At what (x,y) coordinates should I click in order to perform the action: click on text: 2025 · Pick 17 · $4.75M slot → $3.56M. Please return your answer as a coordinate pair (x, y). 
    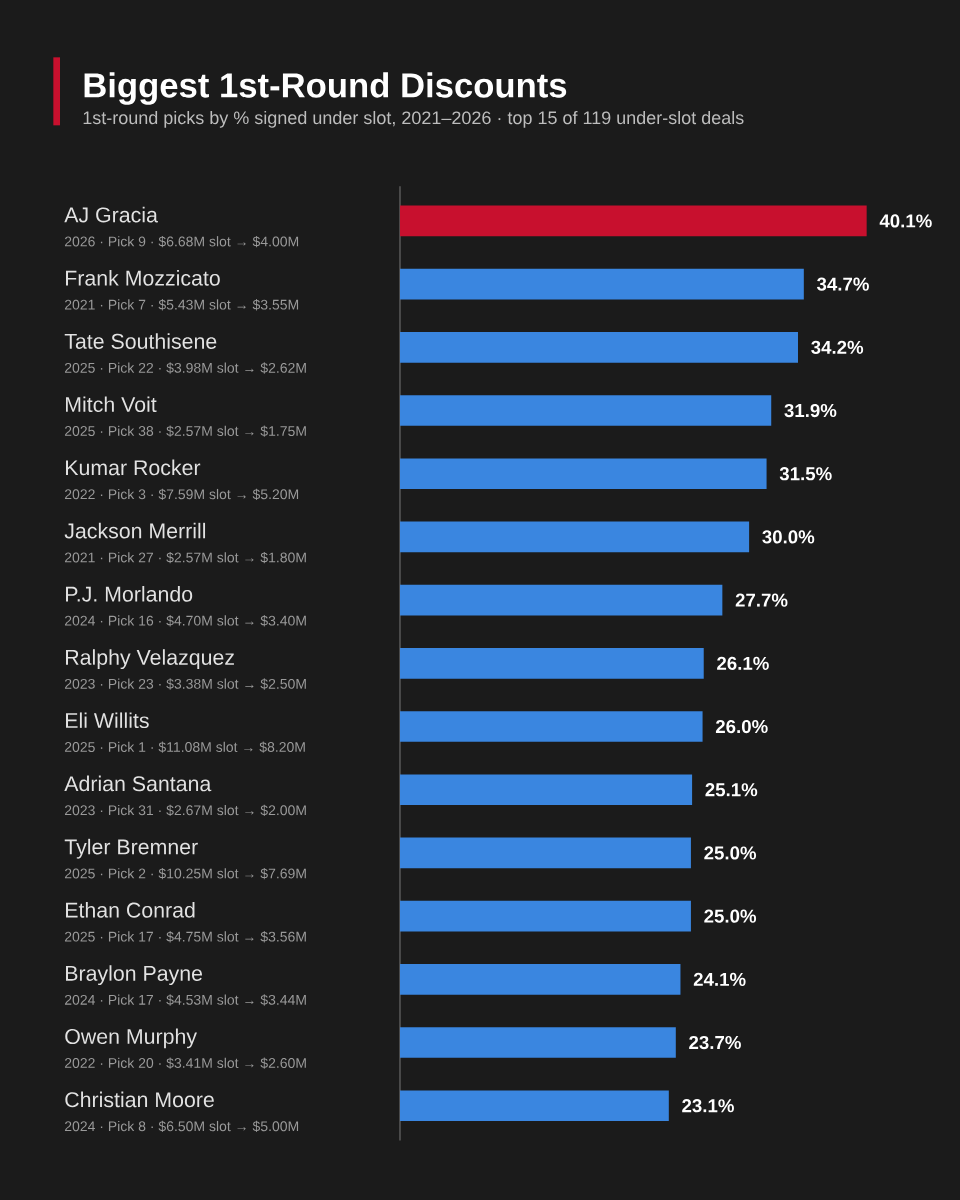
    Looking at the image, I should click on (185, 937).